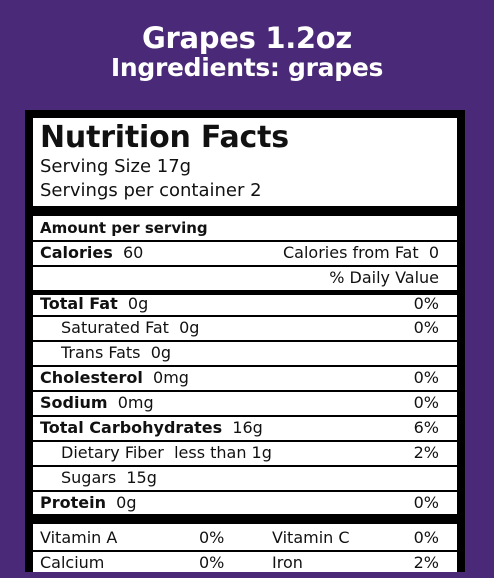 The width and height of the screenshot is (494, 578). Describe the element at coordinates (79, 537) in the screenshot. I see `vitamin-name: Vitamin A` at that location.